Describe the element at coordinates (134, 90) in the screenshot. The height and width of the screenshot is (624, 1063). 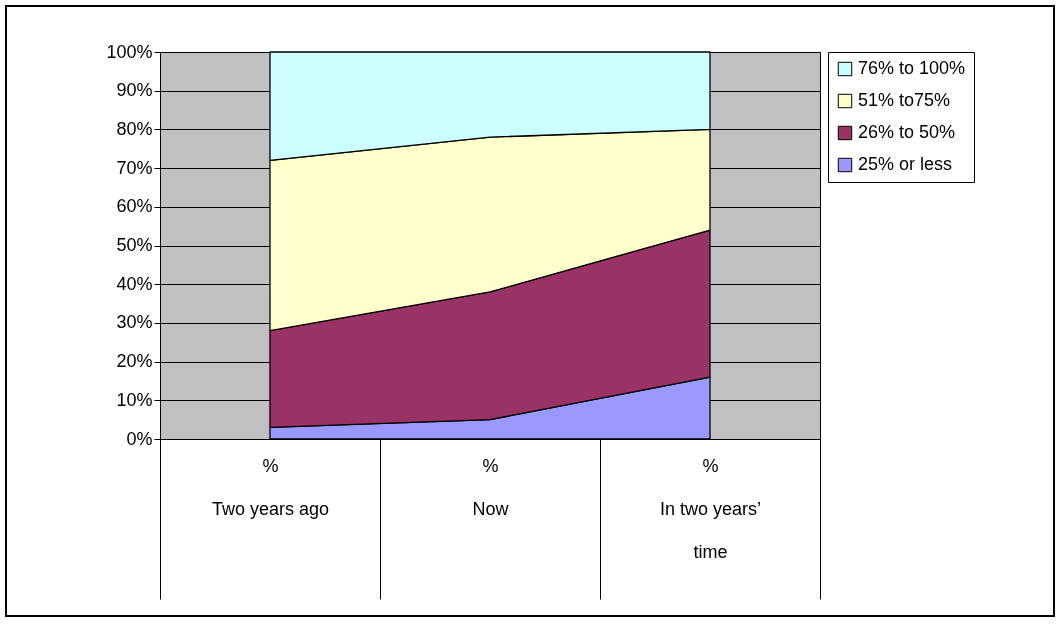
I see `y-tick-label: 90%` at that location.